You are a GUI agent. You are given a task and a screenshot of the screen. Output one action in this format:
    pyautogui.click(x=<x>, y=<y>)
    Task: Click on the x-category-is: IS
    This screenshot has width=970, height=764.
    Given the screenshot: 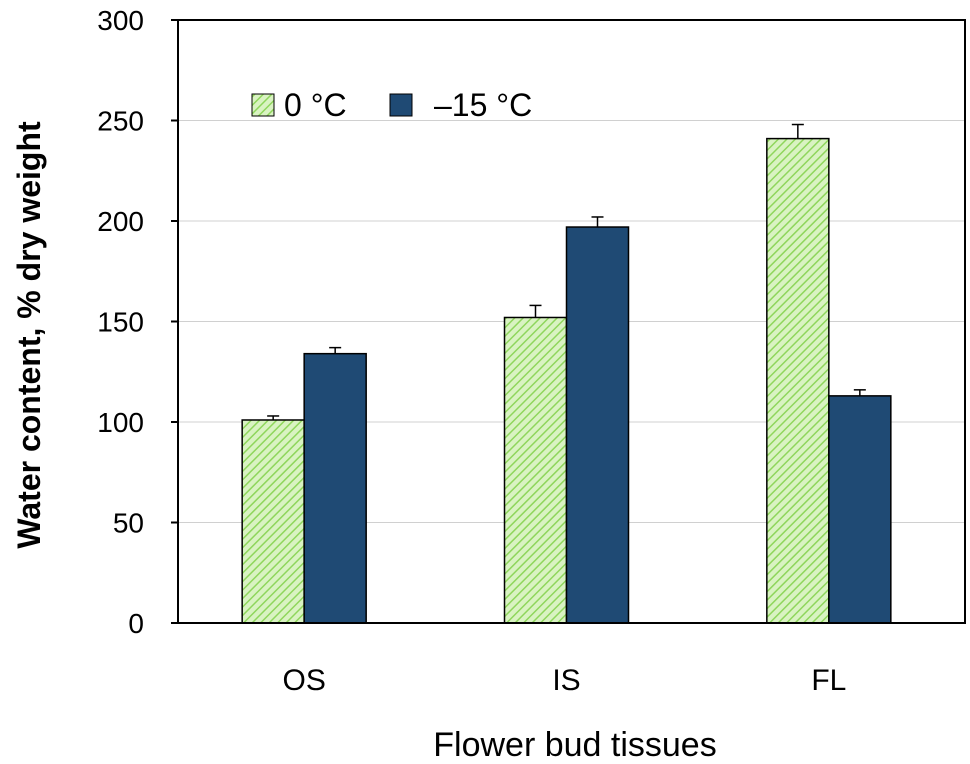 What is the action you would take?
    pyautogui.click(x=566, y=680)
    